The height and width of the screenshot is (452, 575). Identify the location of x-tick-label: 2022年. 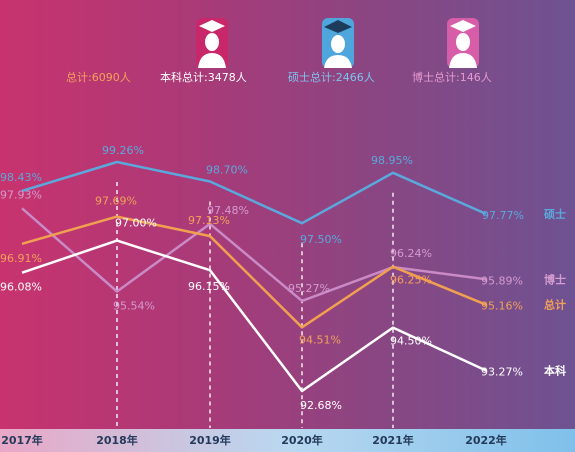
(486, 440).